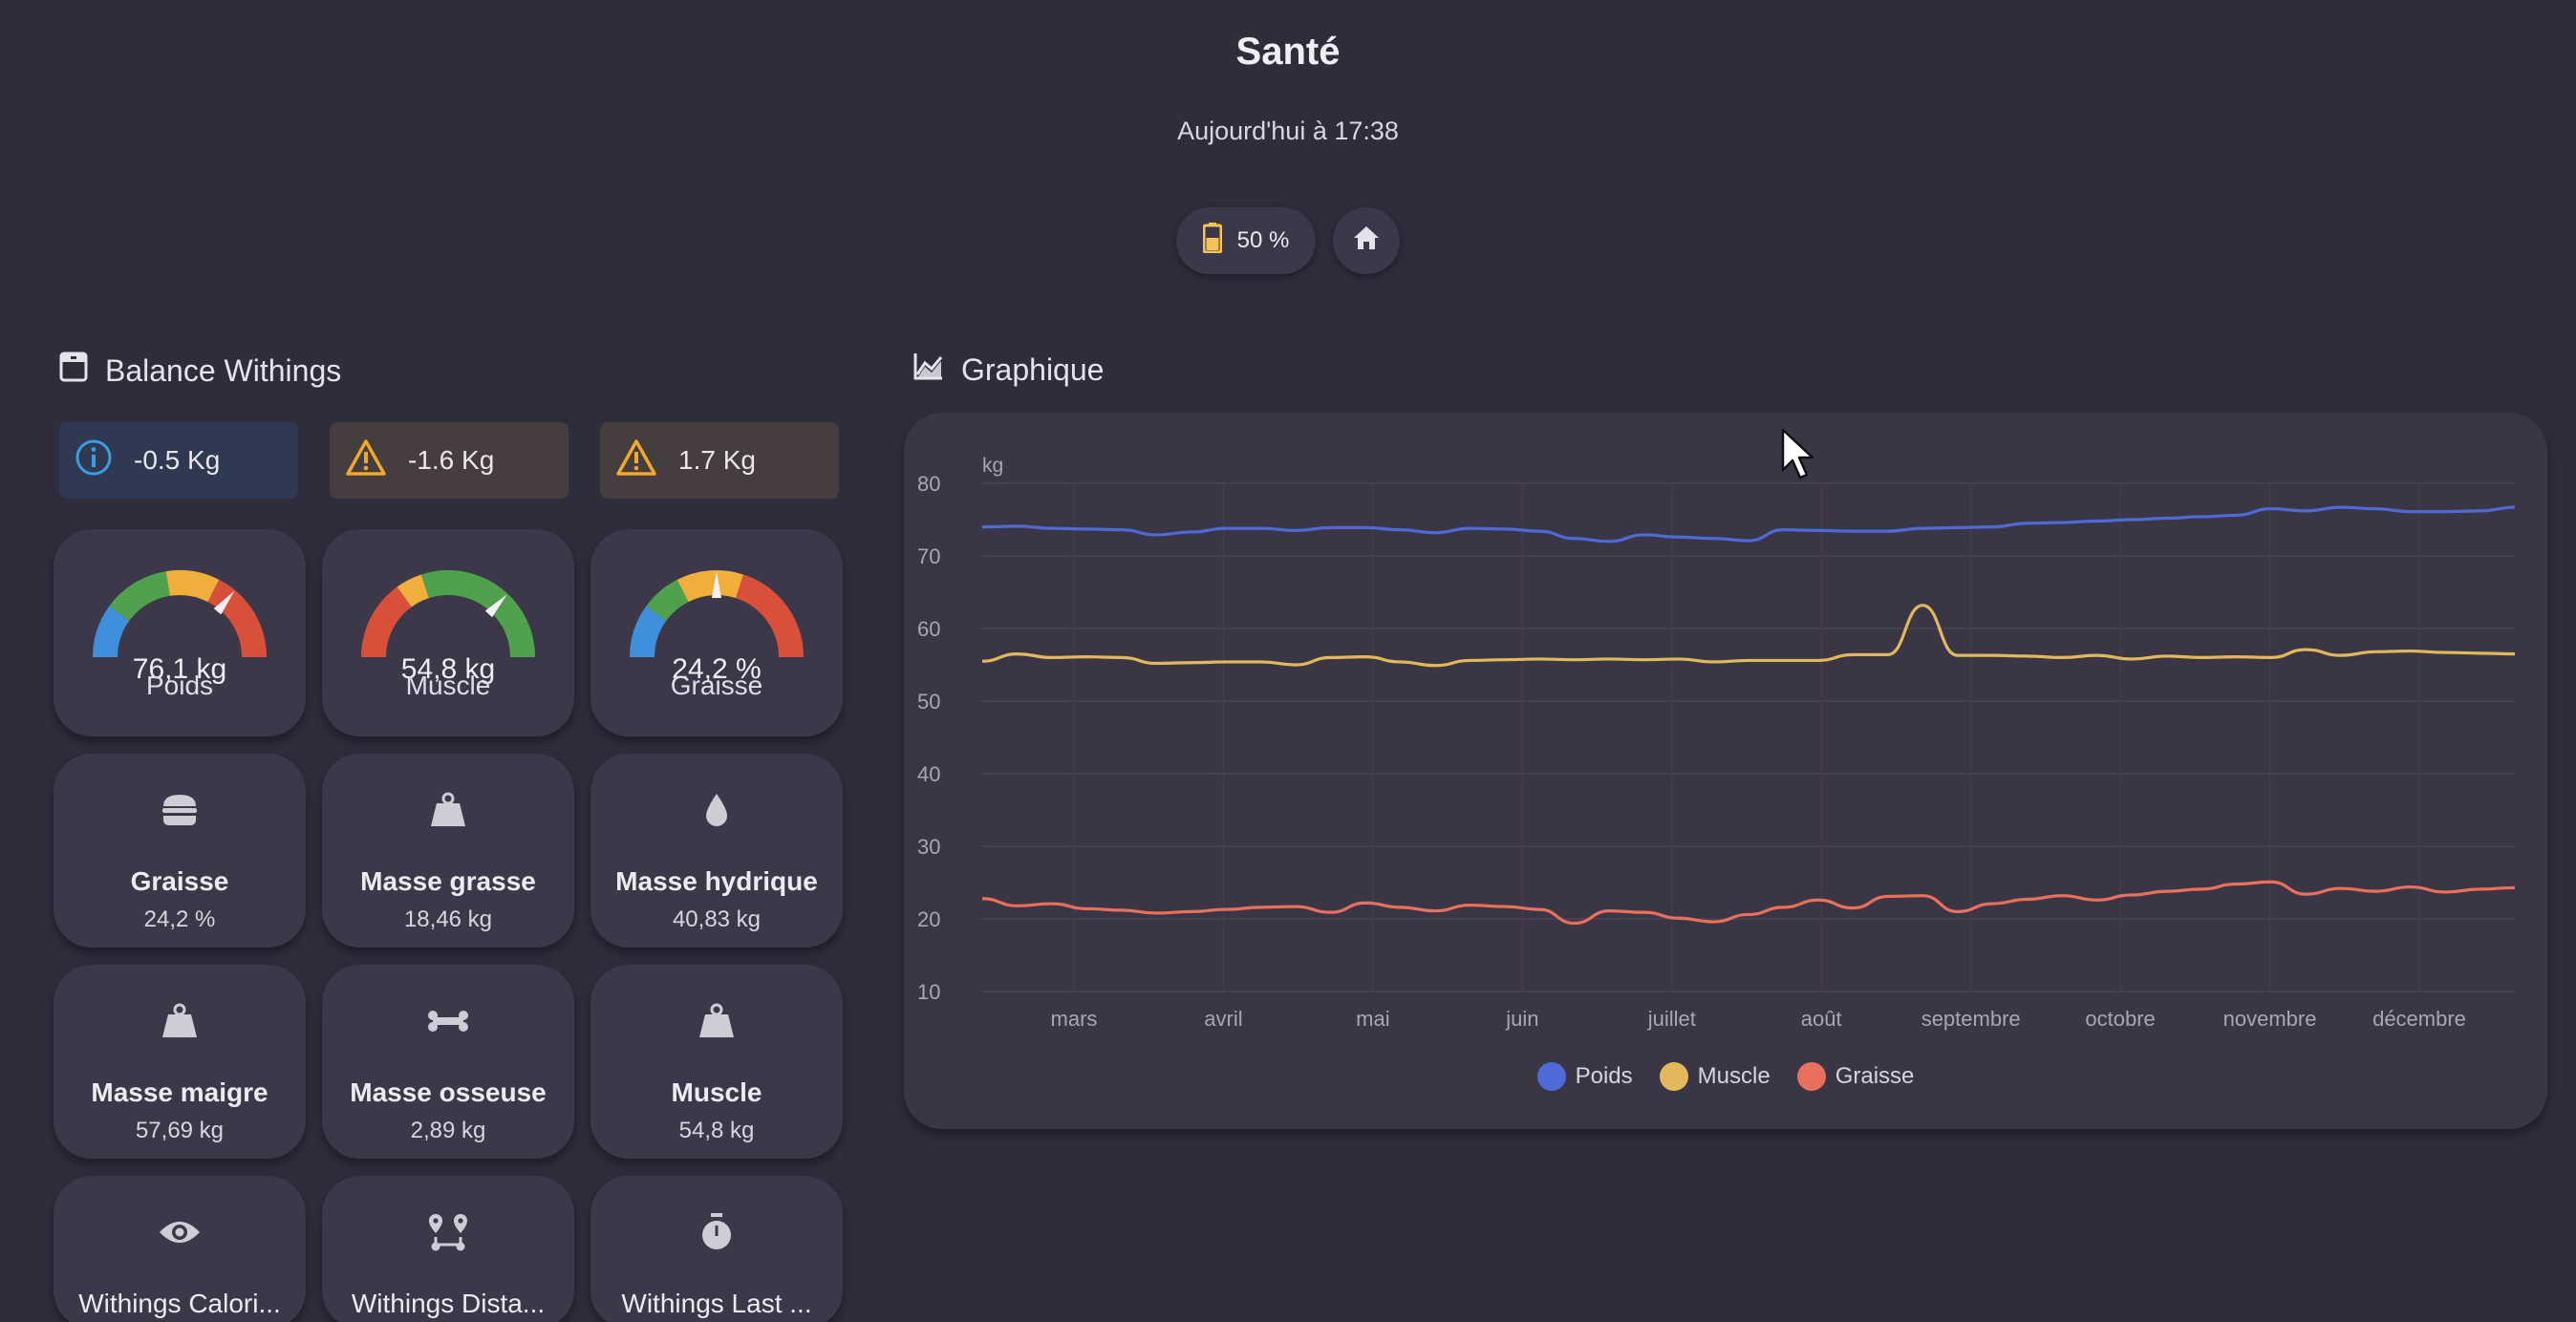 This screenshot has height=1322, width=2576. I want to click on balance-section-header: Balance Withings, so click(200, 371).